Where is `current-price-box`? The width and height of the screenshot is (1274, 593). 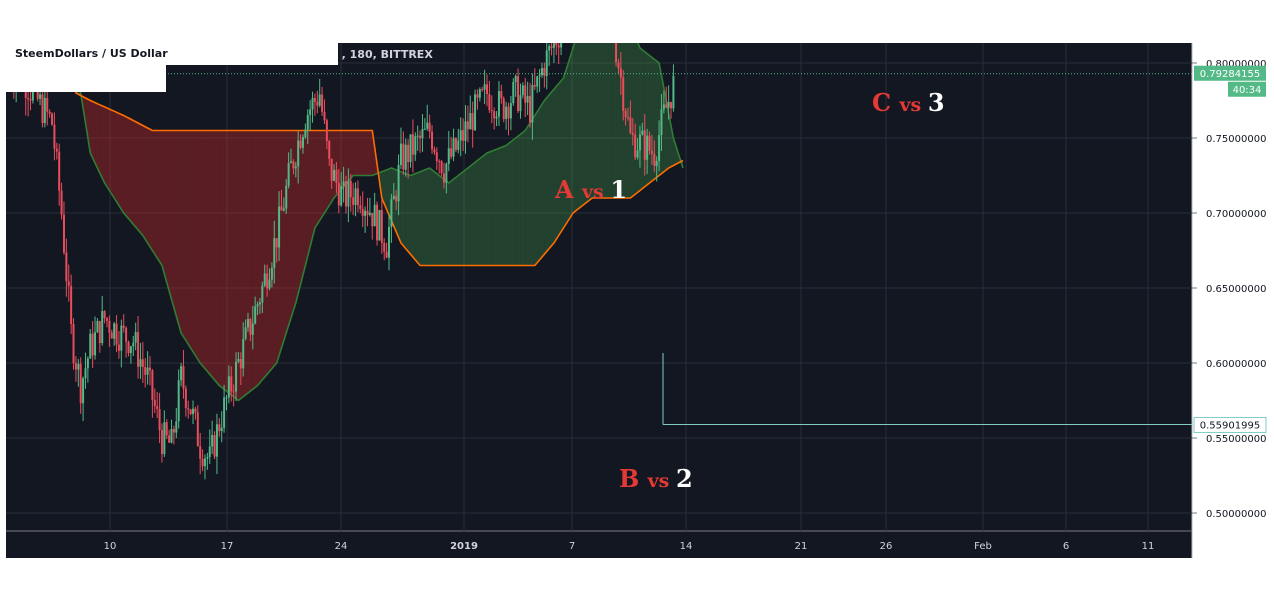
current-price-box is located at coordinates (1230, 73).